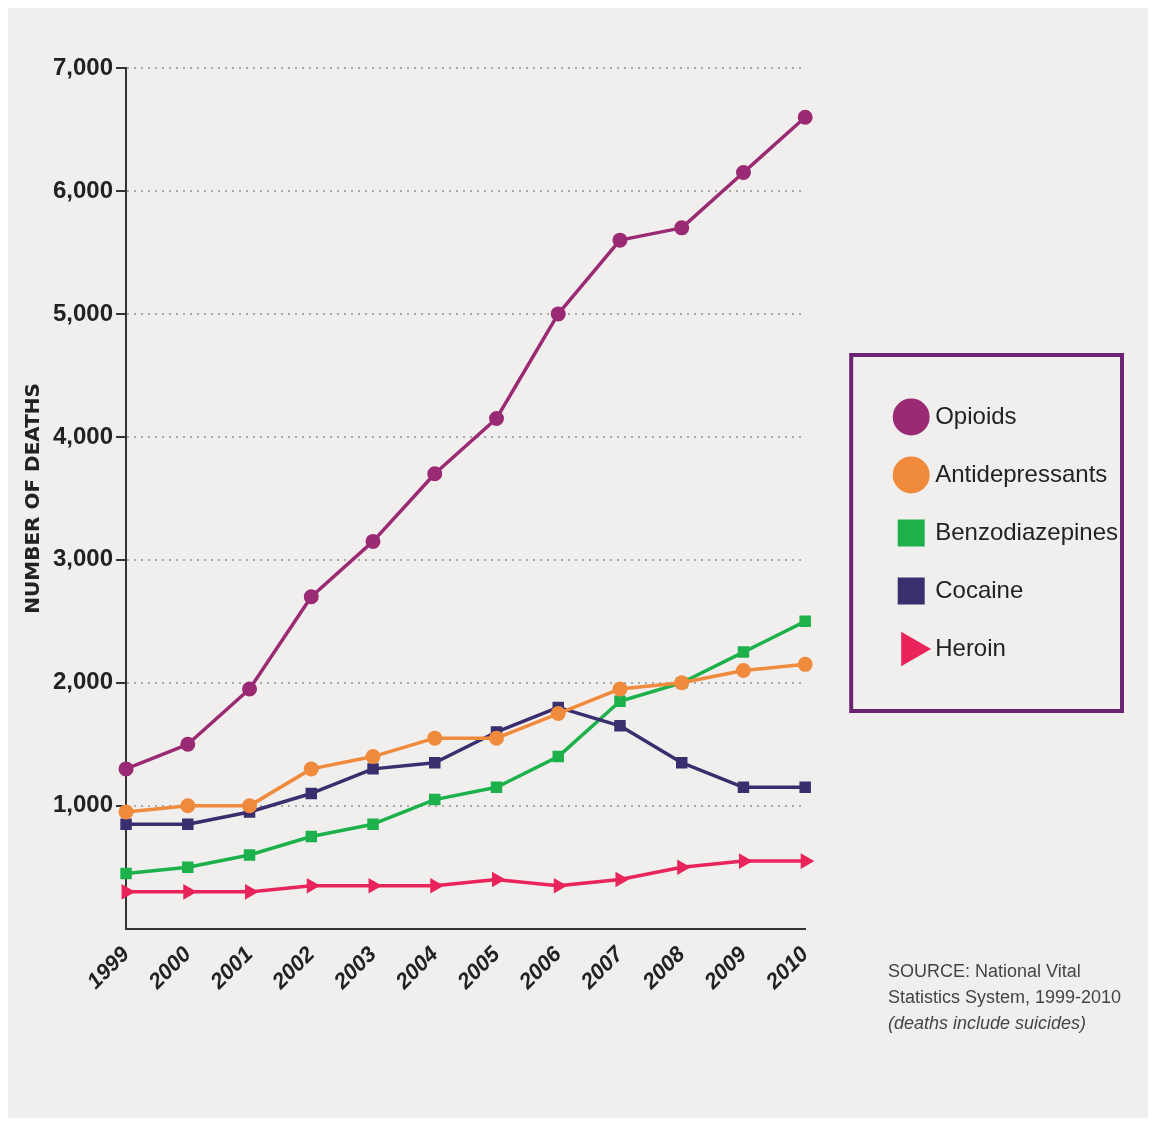 The width and height of the screenshot is (1155, 1126). What do you see at coordinates (32, 498) in the screenshot?
I see `y-axis-title: NUMBER OF DEATHS` at bounding box center [32, 498].